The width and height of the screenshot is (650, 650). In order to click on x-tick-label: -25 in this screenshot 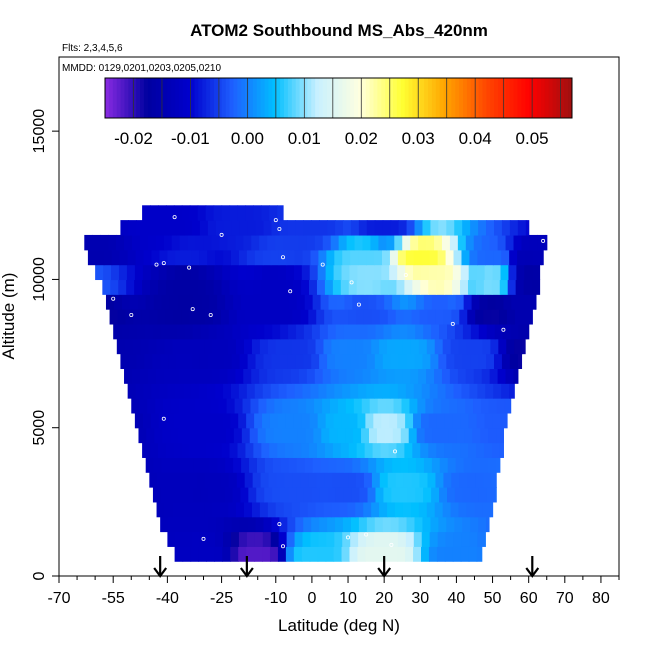, I will do `click(221, 598)`.